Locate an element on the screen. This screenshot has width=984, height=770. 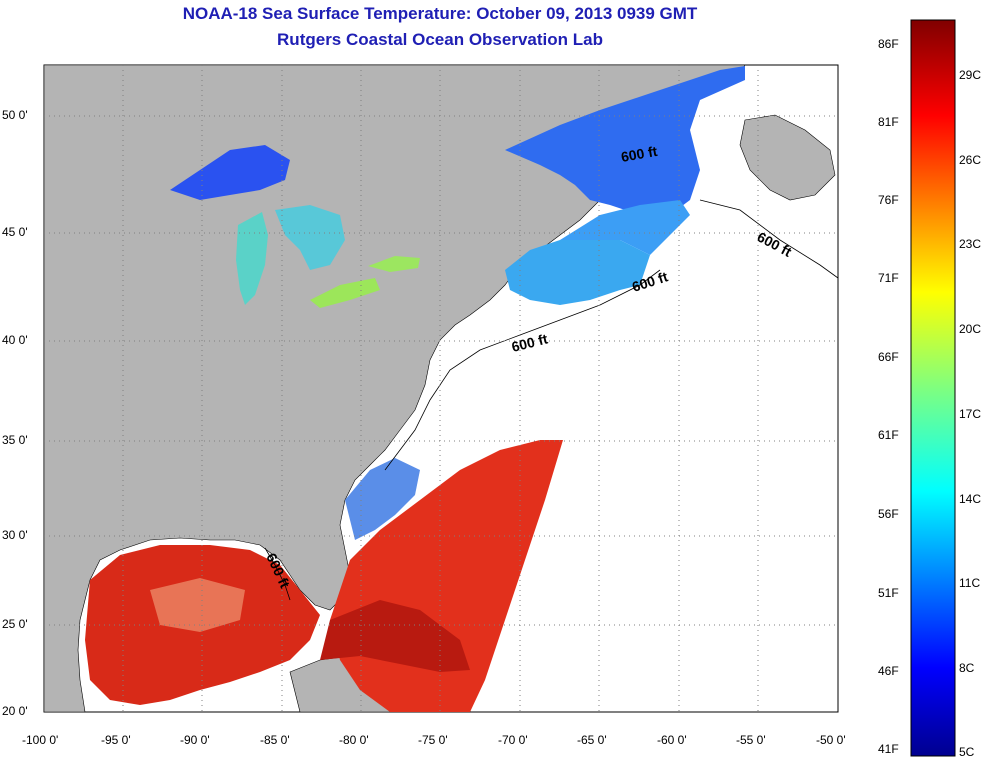
lake-superior is located at coordinates (230, 172).